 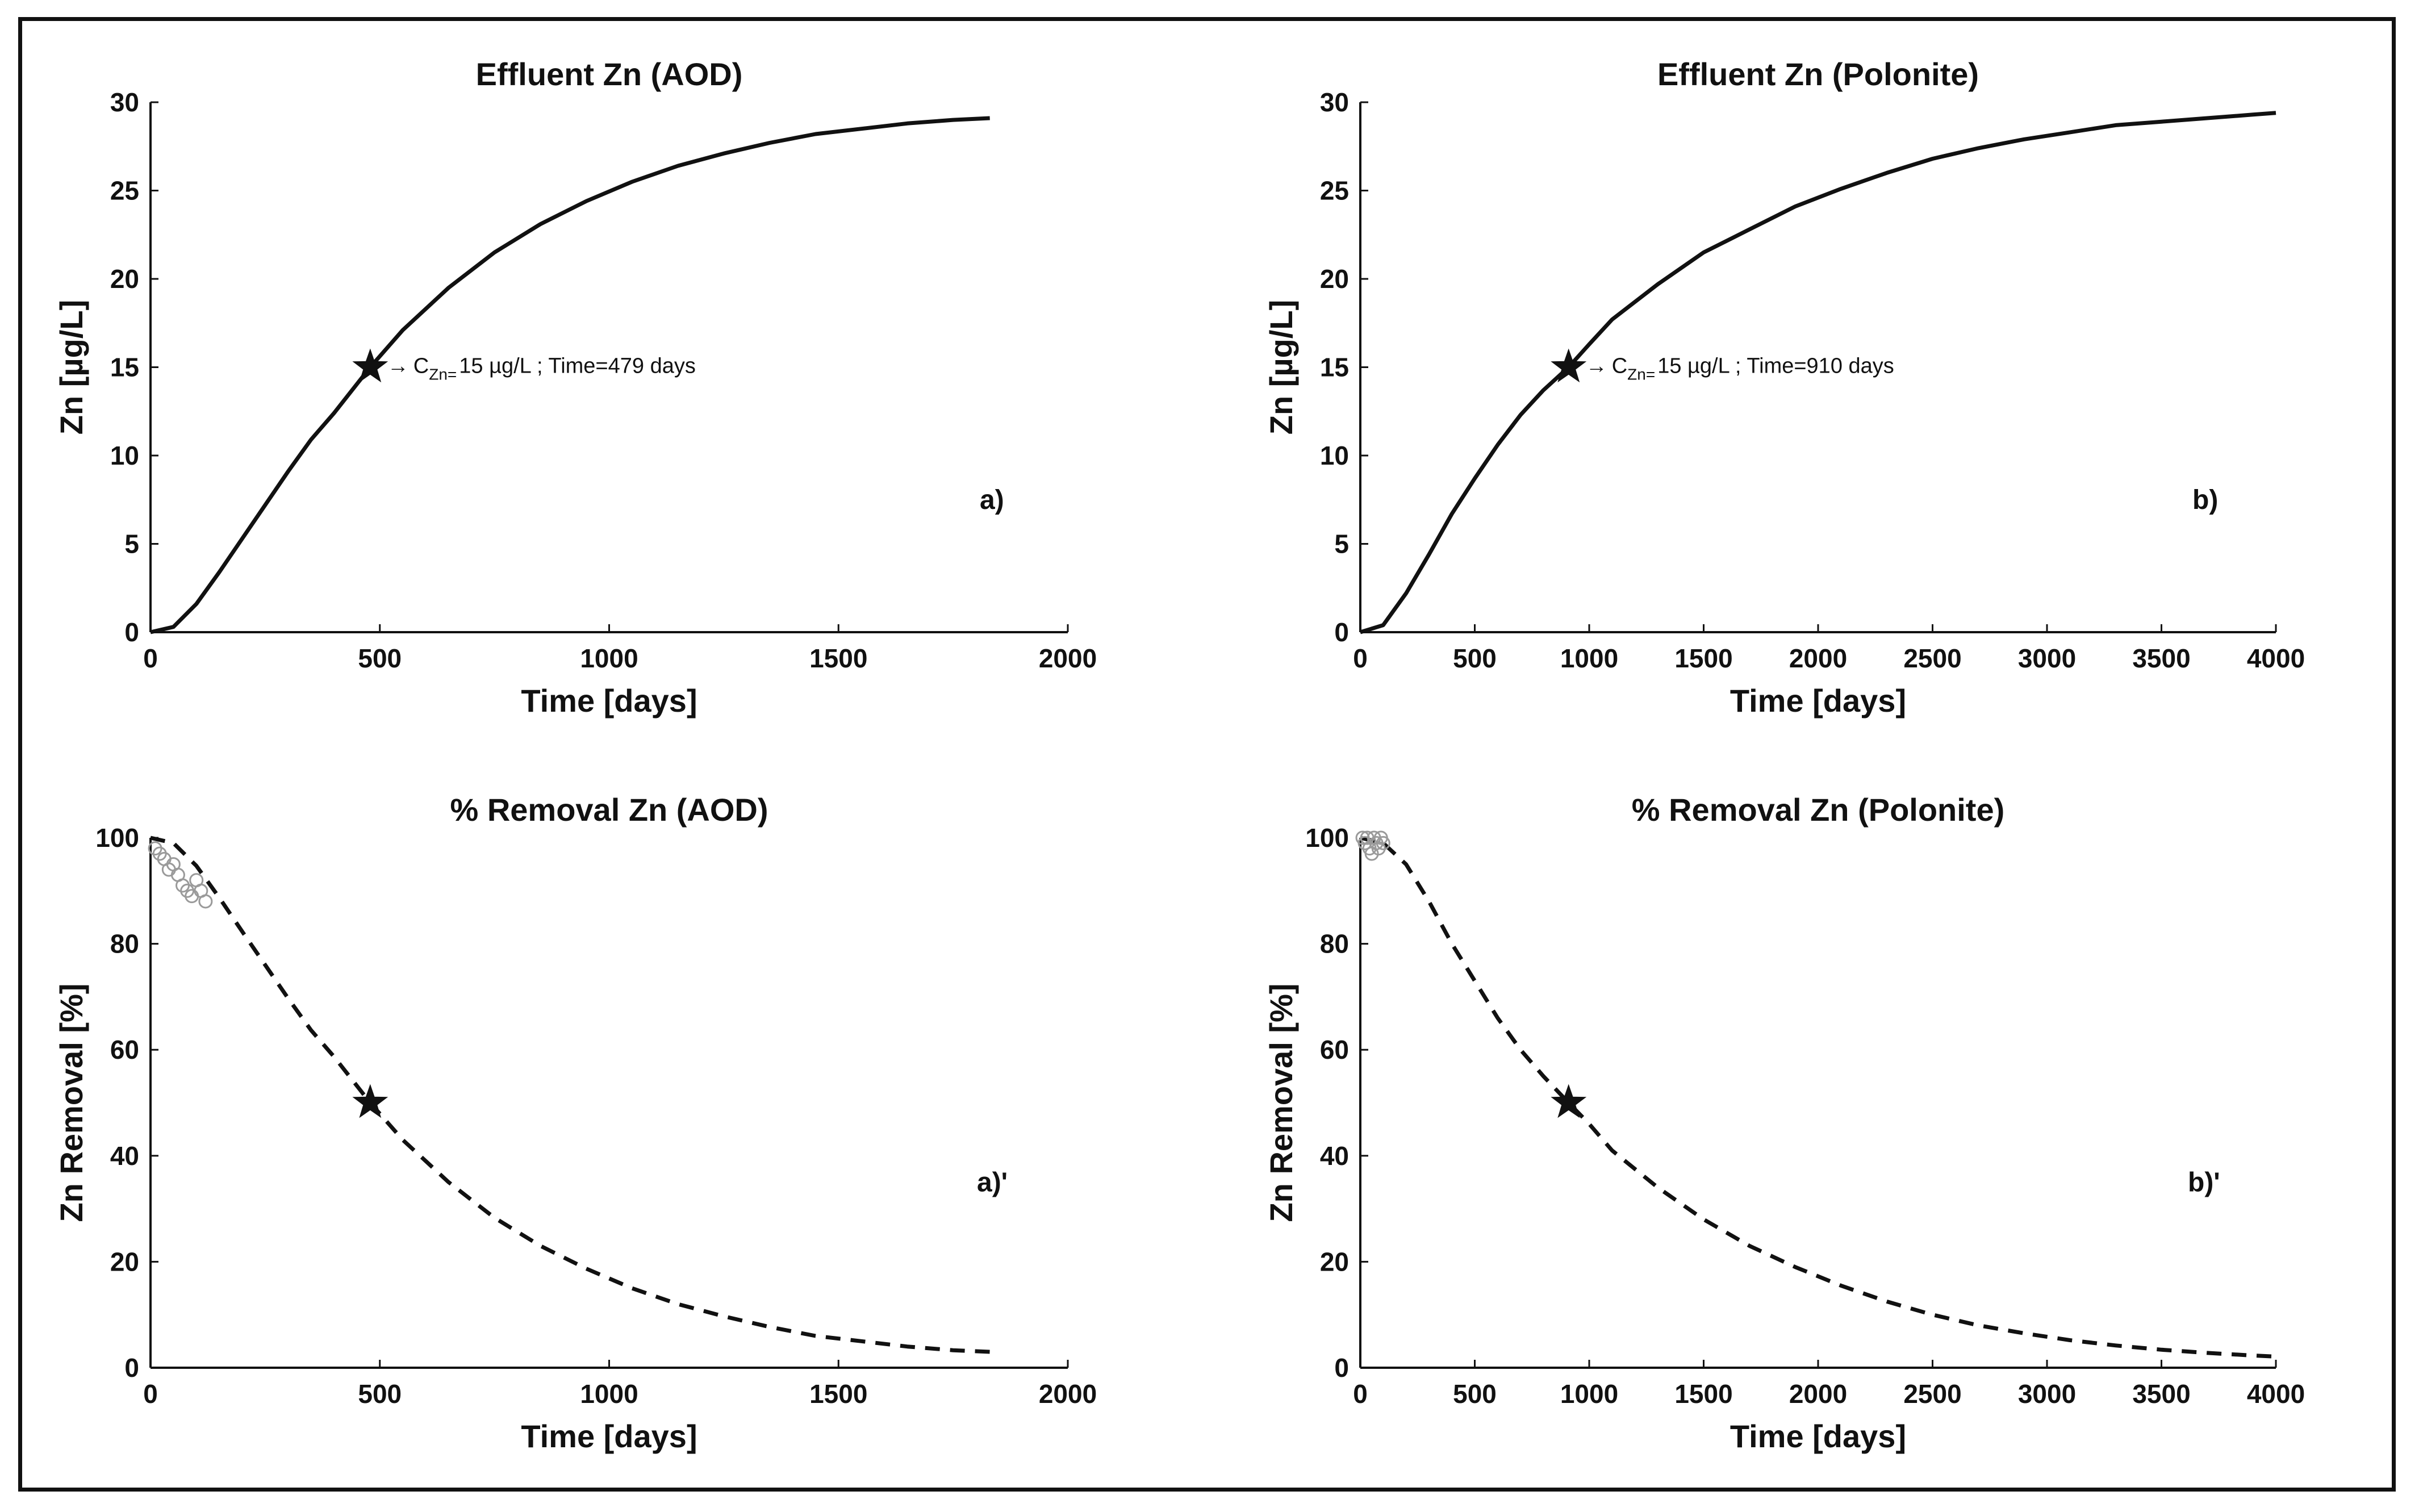 What do you see at coordinates (1818, 810) in the screenshot?
I see `chart-title: % Removal Zn (Polonite)` at bounding box center [1818, 810].